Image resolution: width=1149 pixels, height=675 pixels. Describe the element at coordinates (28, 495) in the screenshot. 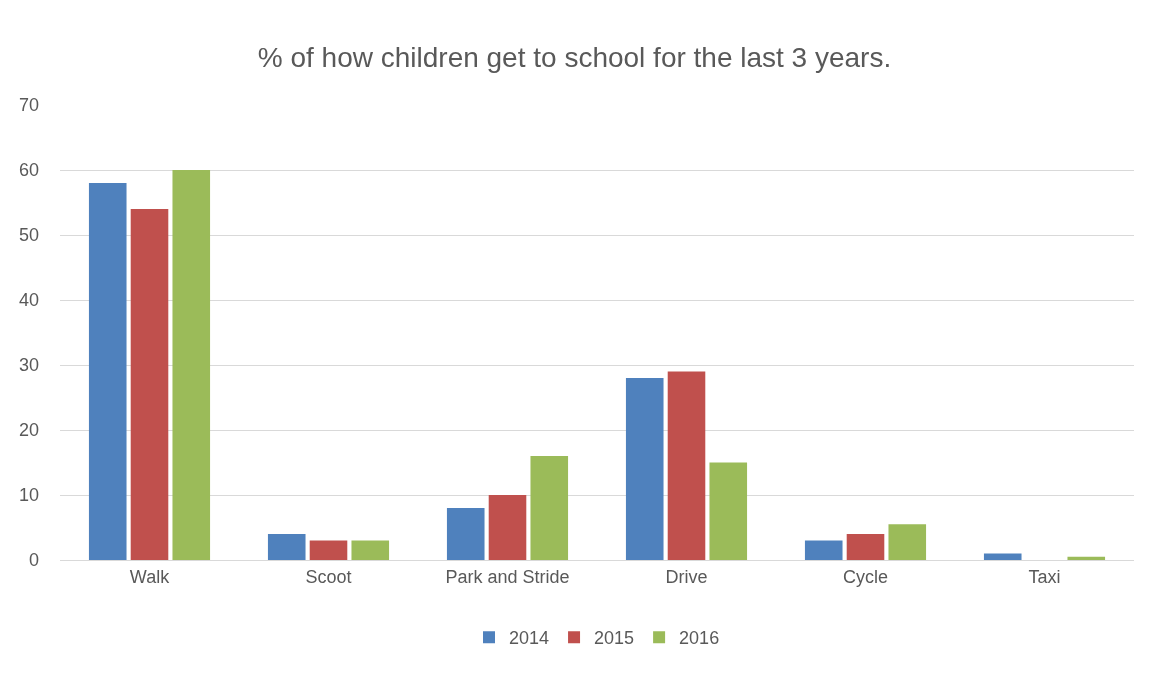

I see `y-tick-label: 10` at that location.